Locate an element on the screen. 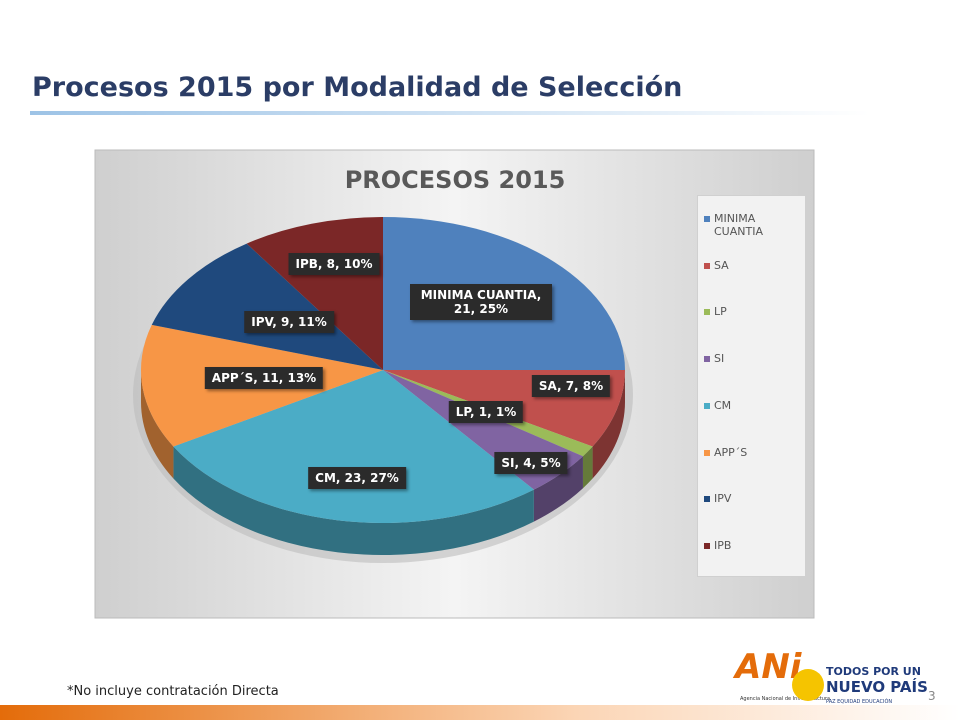 The image size is (960, 720). data-label: CM, 23, 27% is located at coordinates (357, 478).